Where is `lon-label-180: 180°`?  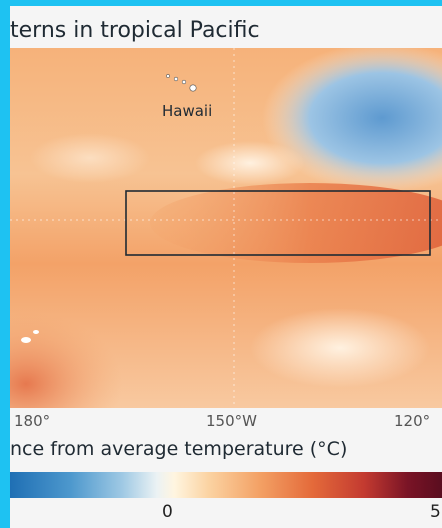 lon-label-180: 180° is located at coordinates (32, 421).